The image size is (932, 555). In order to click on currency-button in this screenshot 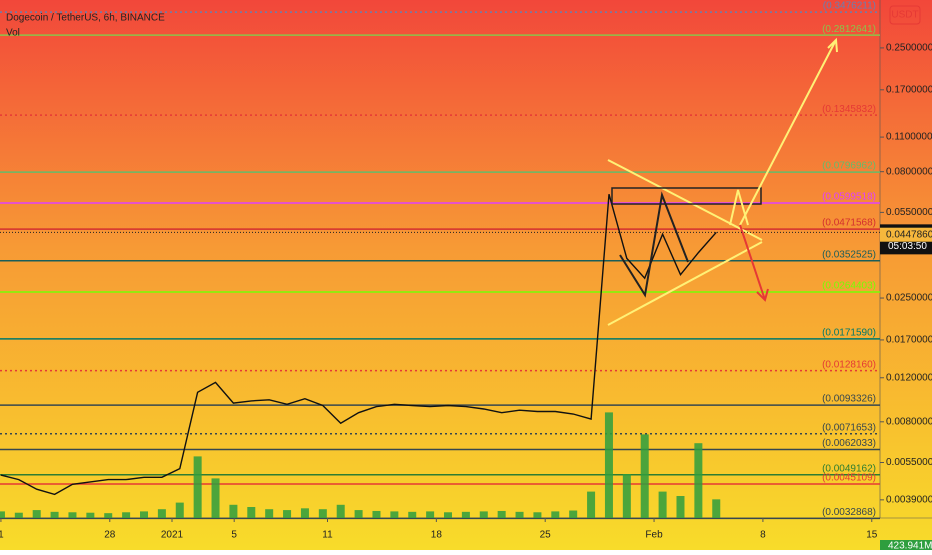, I will do `click(905, 15)`.